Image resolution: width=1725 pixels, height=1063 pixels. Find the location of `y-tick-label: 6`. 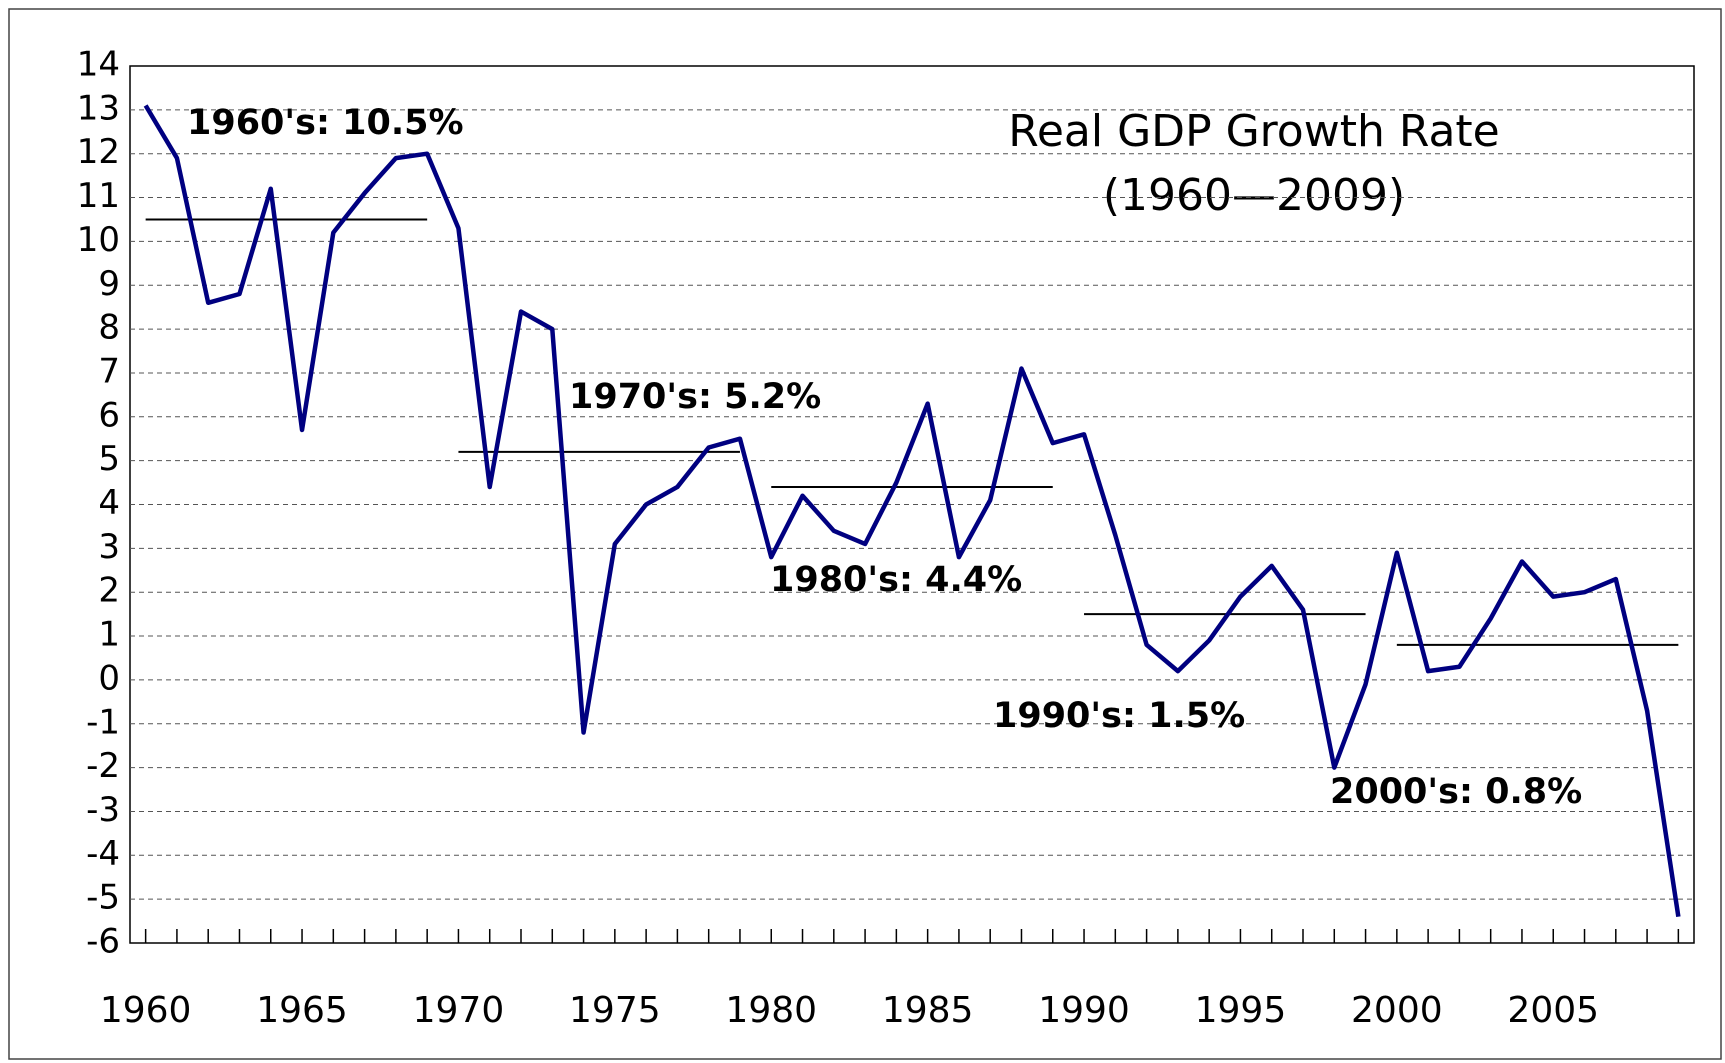

y-tick-label: 6 is located at coordinates (109, 415).